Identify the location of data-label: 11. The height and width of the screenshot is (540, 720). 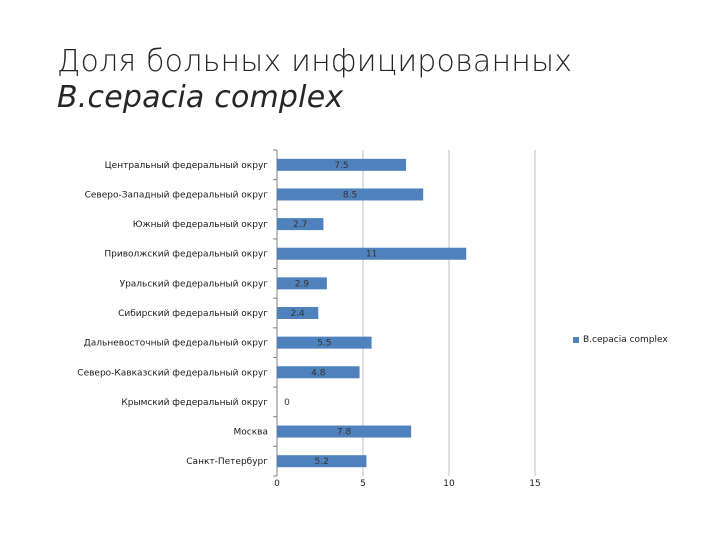
(371, 255).